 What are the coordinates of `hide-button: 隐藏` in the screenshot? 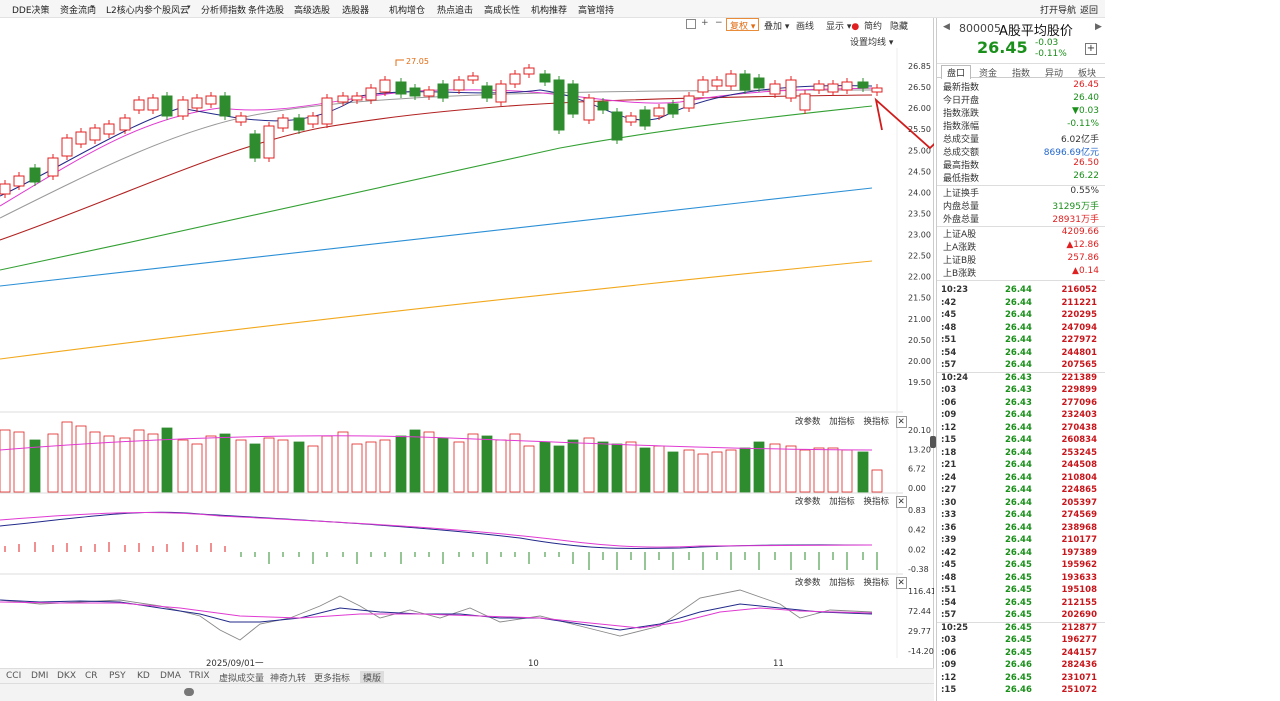 It's located at (899, 27).